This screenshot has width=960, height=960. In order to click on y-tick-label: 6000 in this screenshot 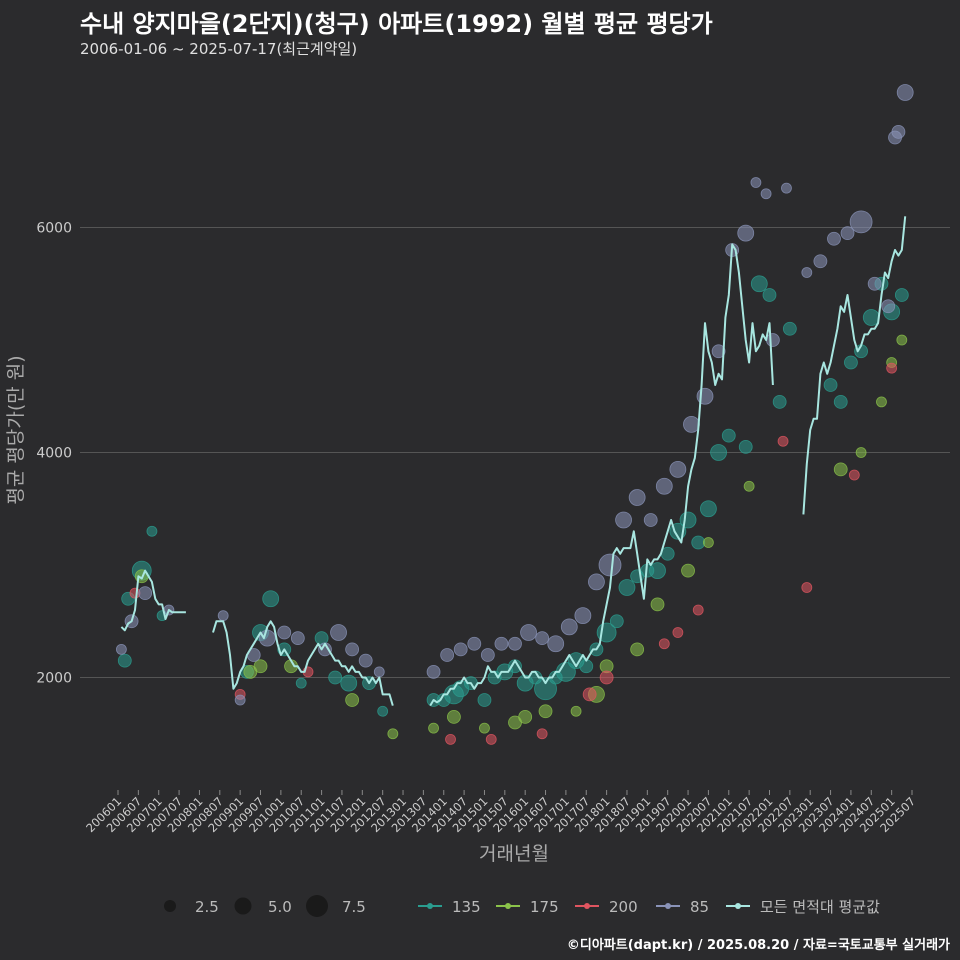, I will do `click(54, 229)`.